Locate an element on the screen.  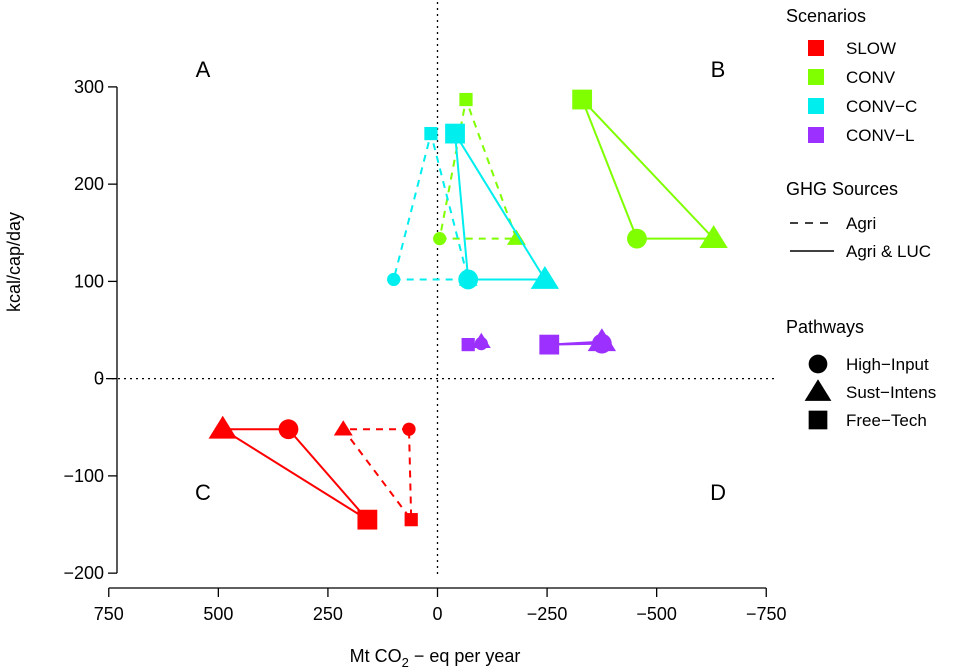
y-tick-label: −200 is located at coordinates (83, 573).